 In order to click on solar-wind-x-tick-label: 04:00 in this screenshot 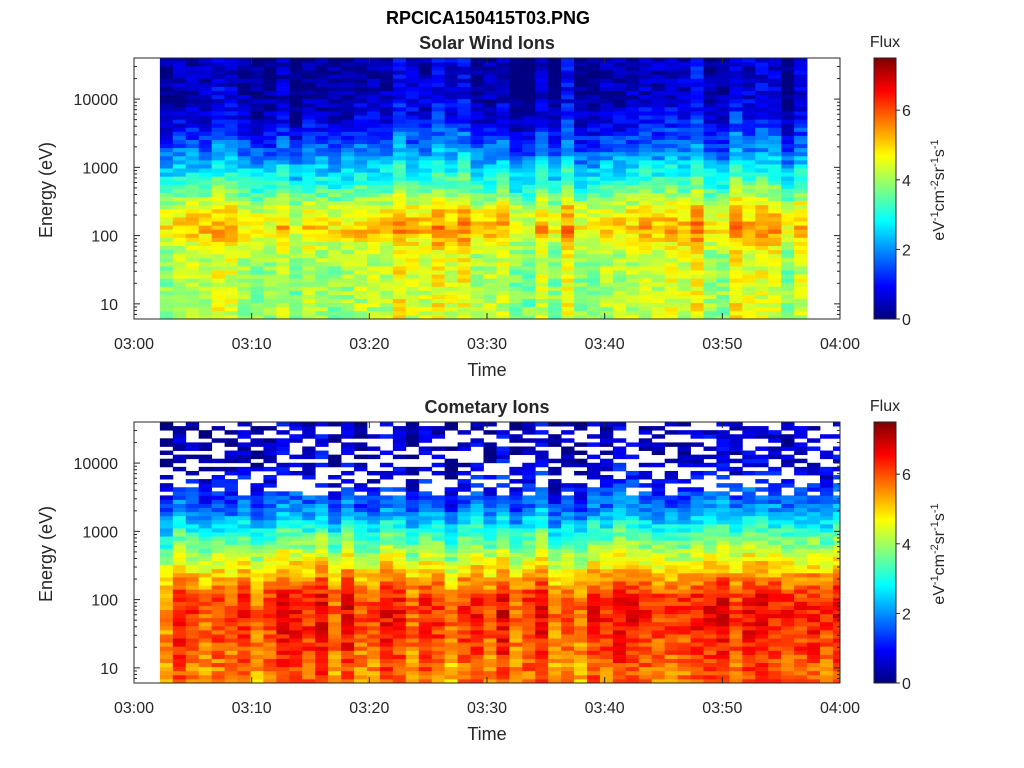, I will do `click(840, 344)`.